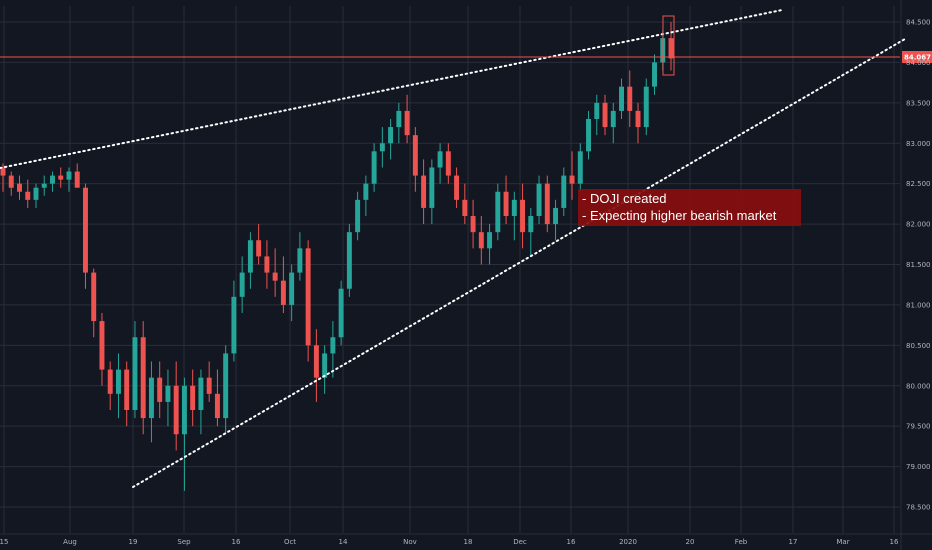  I want to click on x-tick-label: 20, so click(690, 542).